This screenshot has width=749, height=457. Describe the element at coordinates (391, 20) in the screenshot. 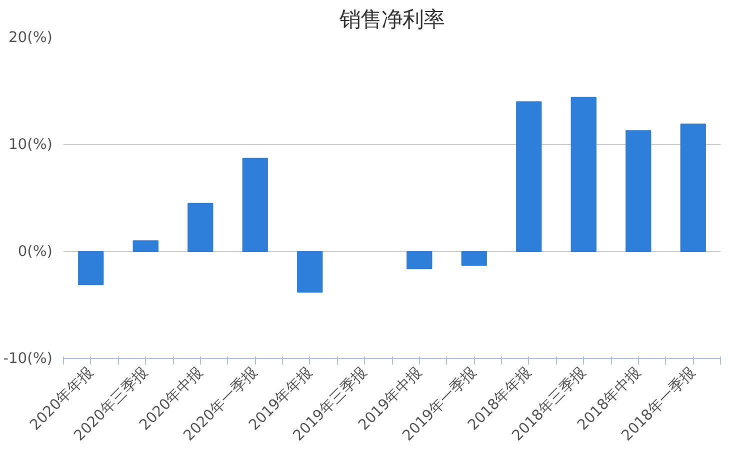

I see `chart-title: 销售净利率` at that location.